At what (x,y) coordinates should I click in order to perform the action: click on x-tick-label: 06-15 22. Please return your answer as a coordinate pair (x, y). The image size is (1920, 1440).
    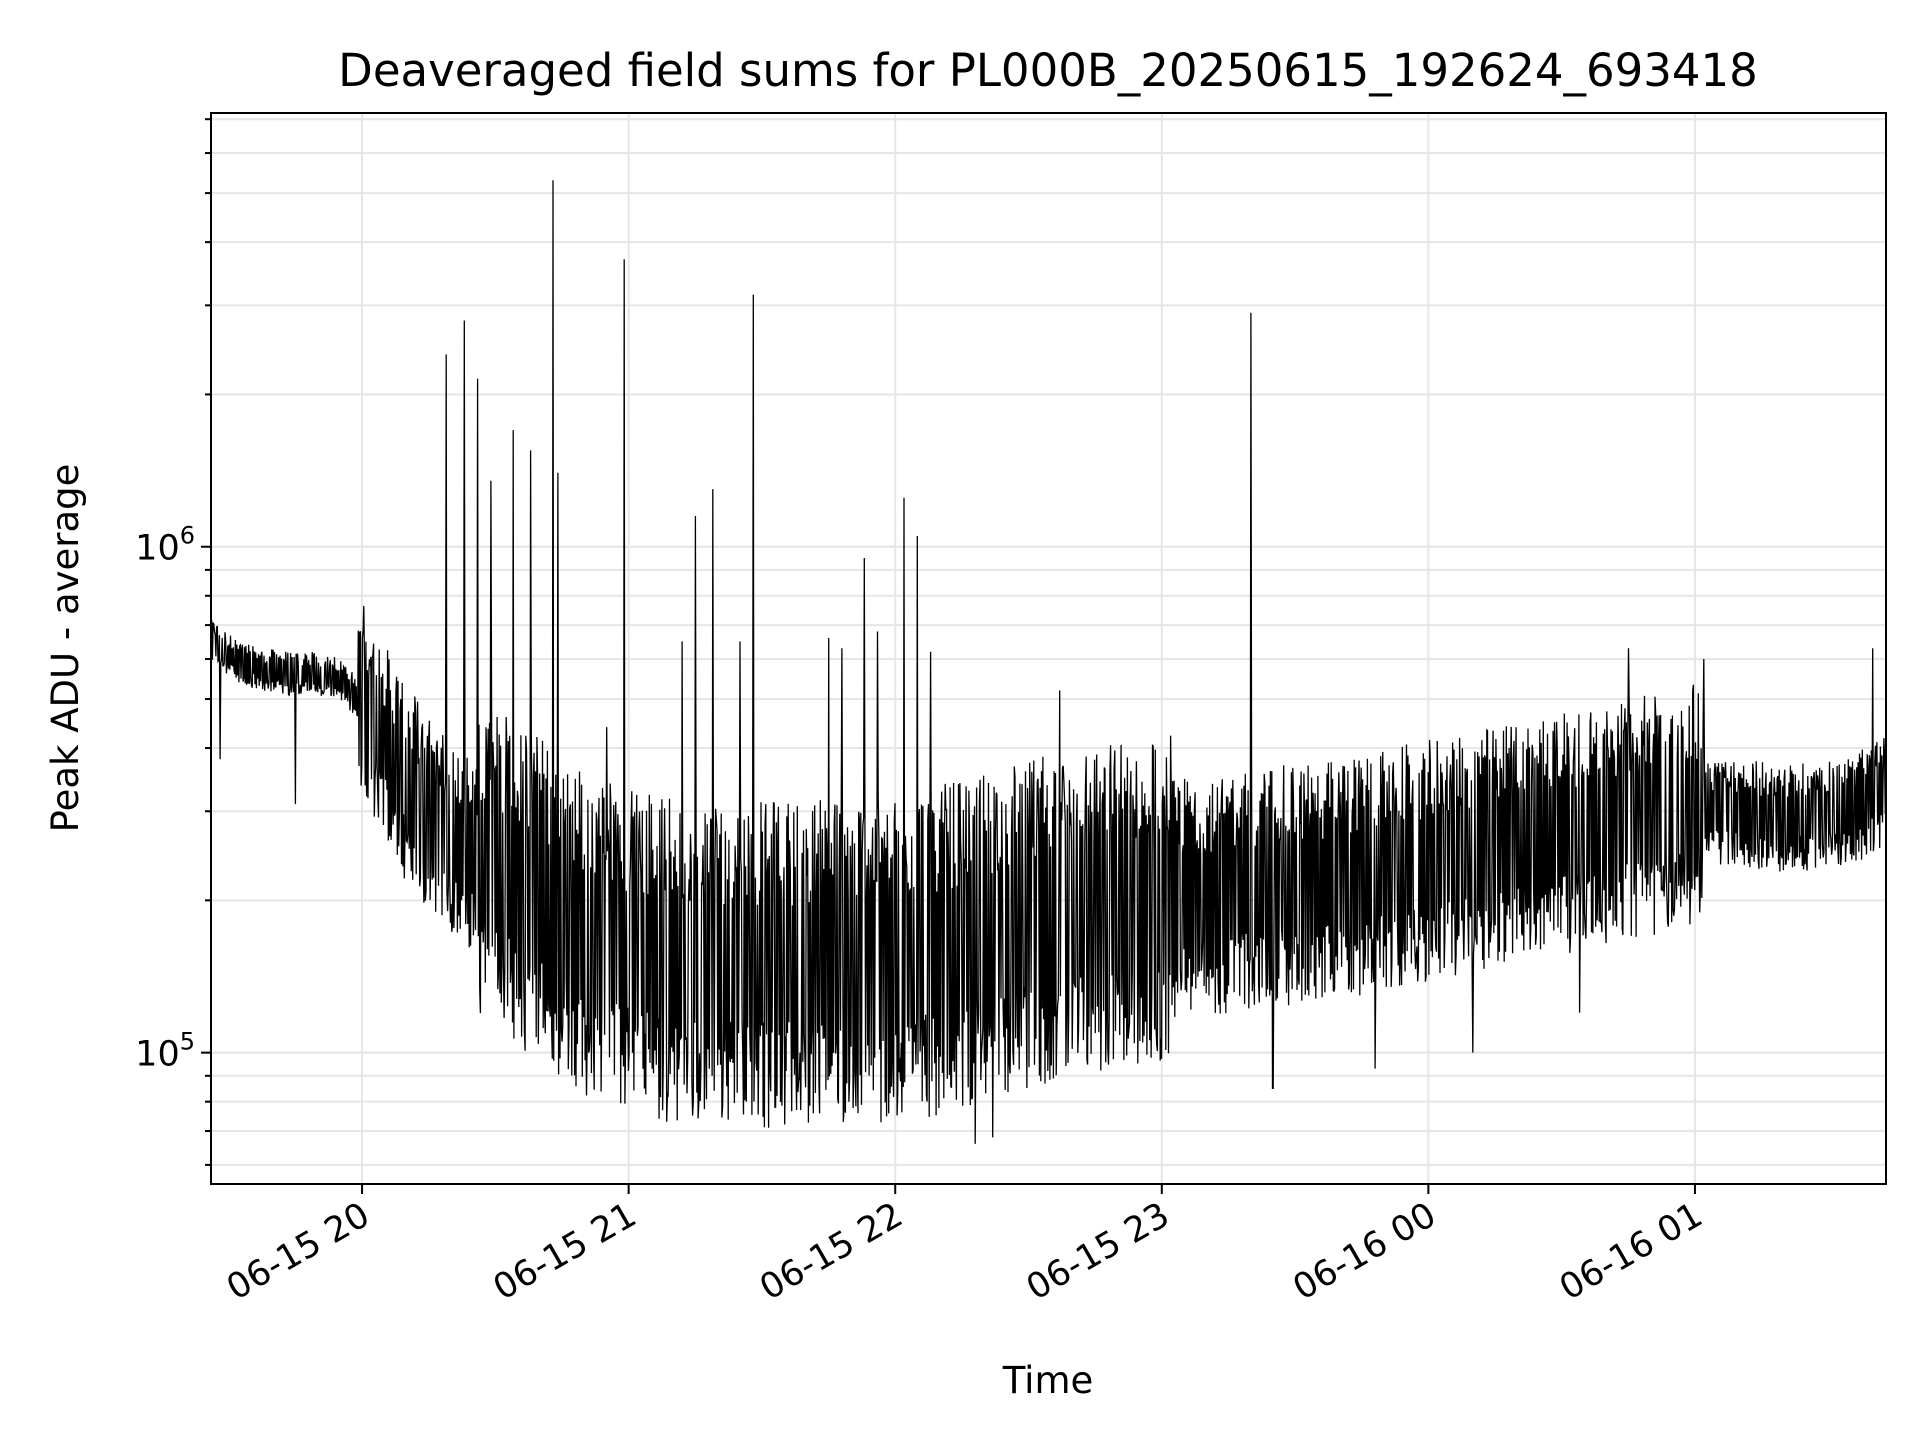
    Looking at the image, I should click on (831, 1251).